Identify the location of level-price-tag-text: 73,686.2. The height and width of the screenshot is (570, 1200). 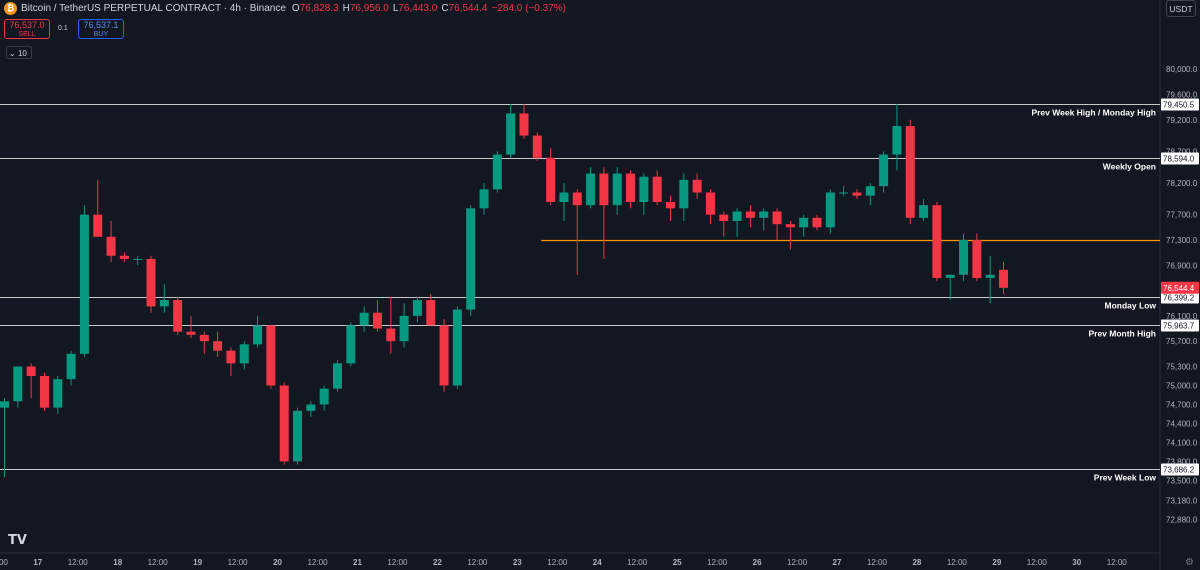
(1179, 470).